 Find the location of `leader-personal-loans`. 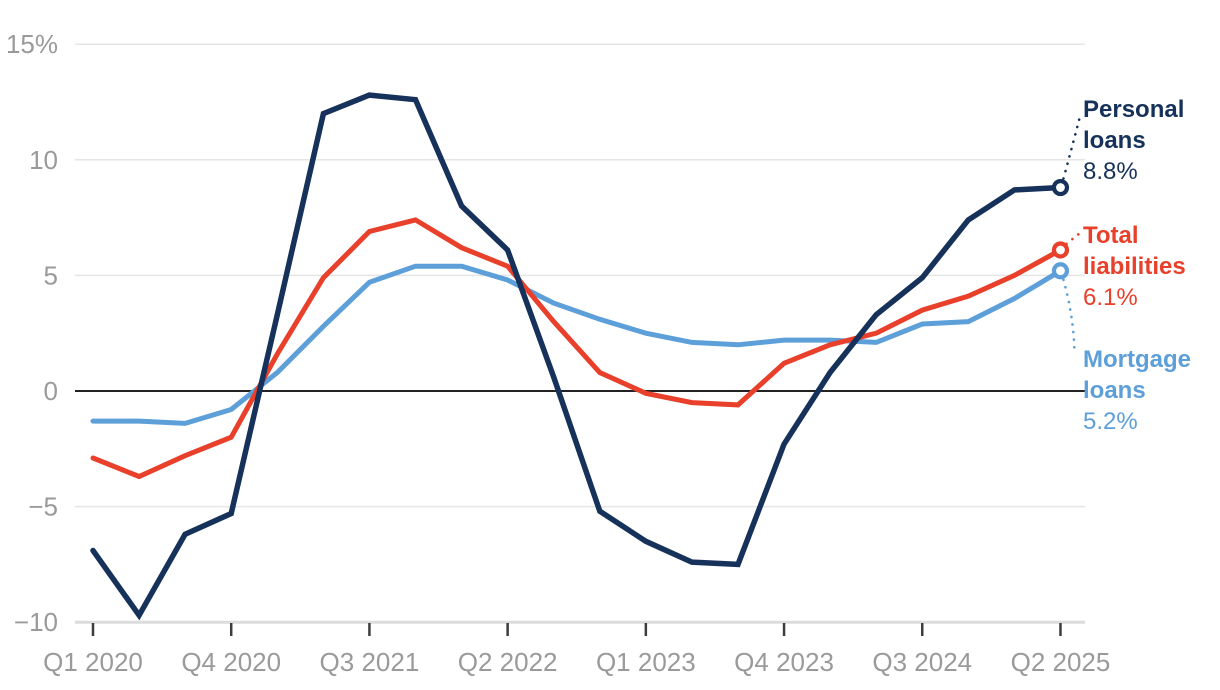

leader-personal-loans is located at coordinates (1072, 146).